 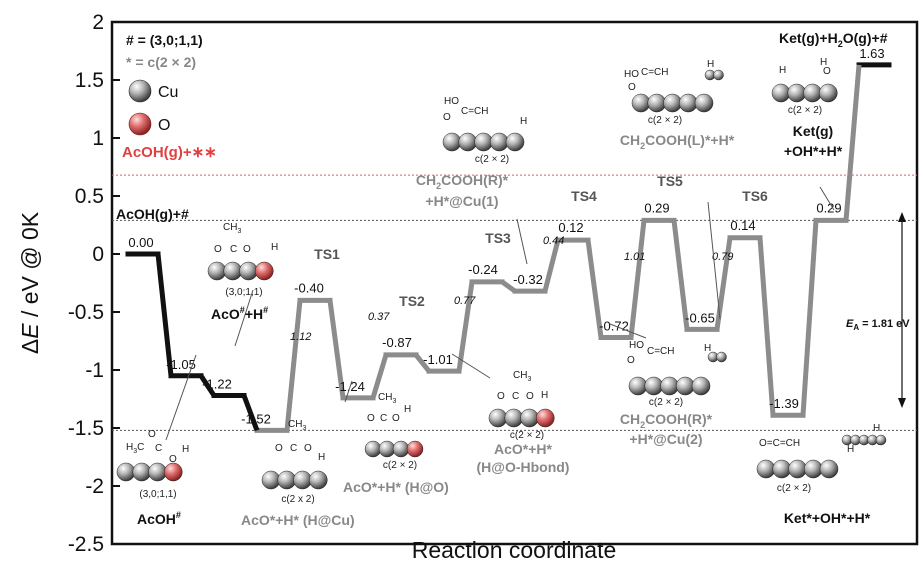 I want to click on surface-label-star-4: c(2 × 2), so click(x=492, y=159).